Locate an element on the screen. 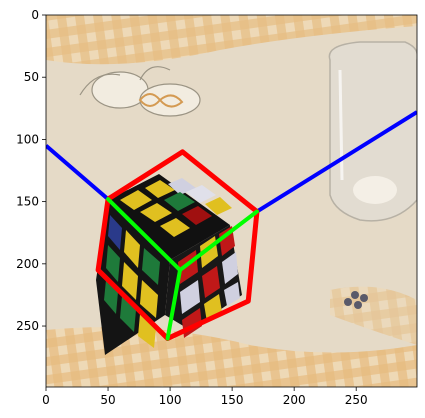 This screenshot has height=418, width=425. x-tick-label: 150 is located at coordinates (232, 400).